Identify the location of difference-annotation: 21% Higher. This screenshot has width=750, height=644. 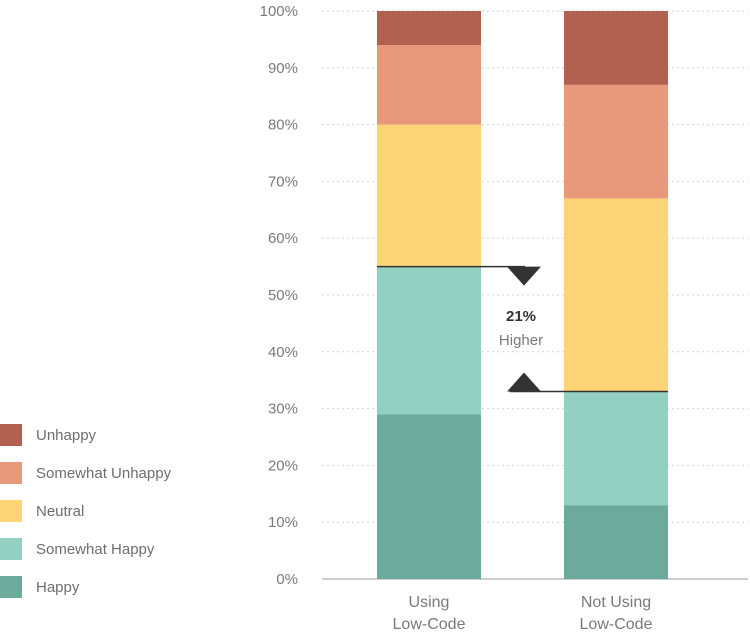
(522, 329).